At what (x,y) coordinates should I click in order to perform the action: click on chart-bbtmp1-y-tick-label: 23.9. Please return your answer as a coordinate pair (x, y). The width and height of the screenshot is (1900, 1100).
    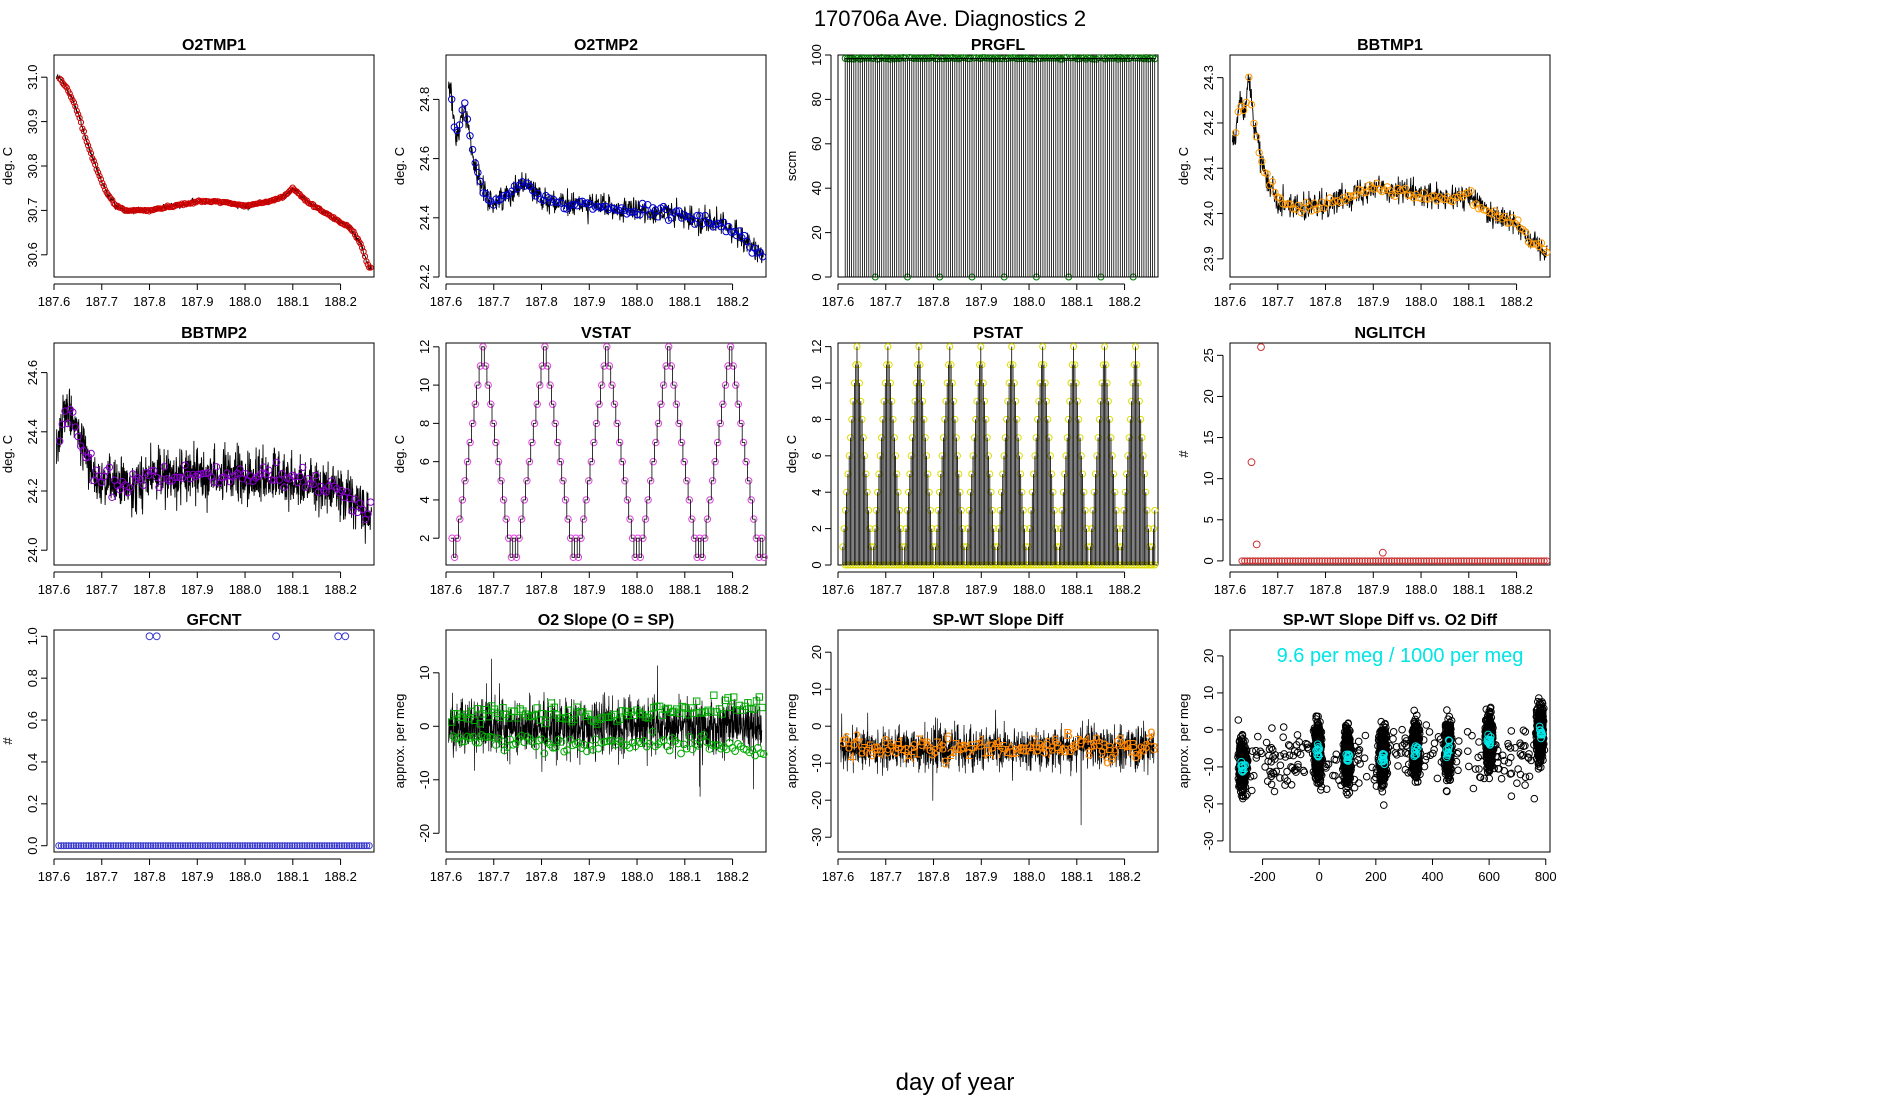
    Looking at the image, I should click on (1208, 258).